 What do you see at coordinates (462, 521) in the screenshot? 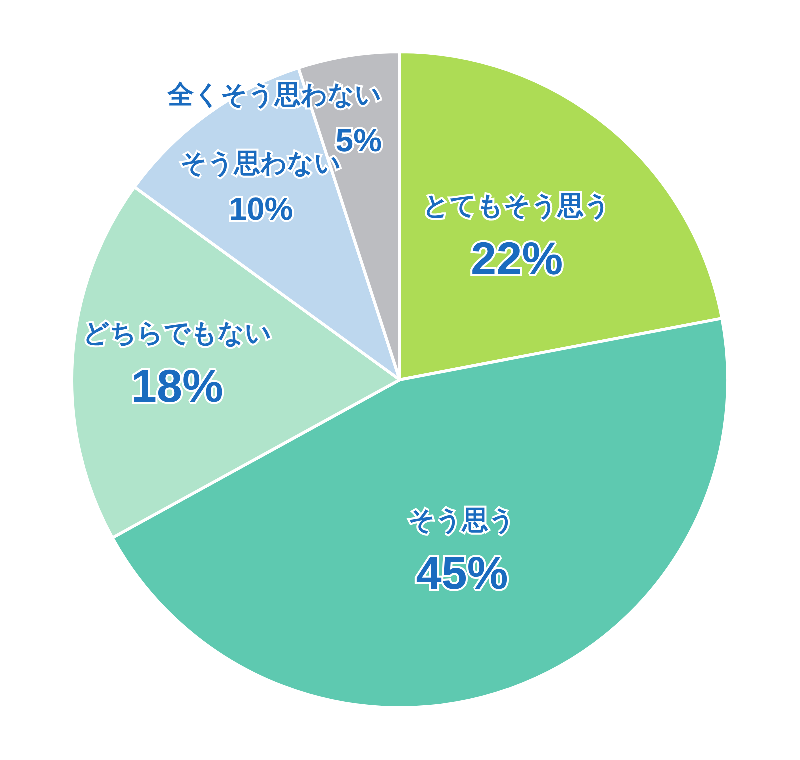
I see `slice-label: そう思う` at bounding box center [462, 521].